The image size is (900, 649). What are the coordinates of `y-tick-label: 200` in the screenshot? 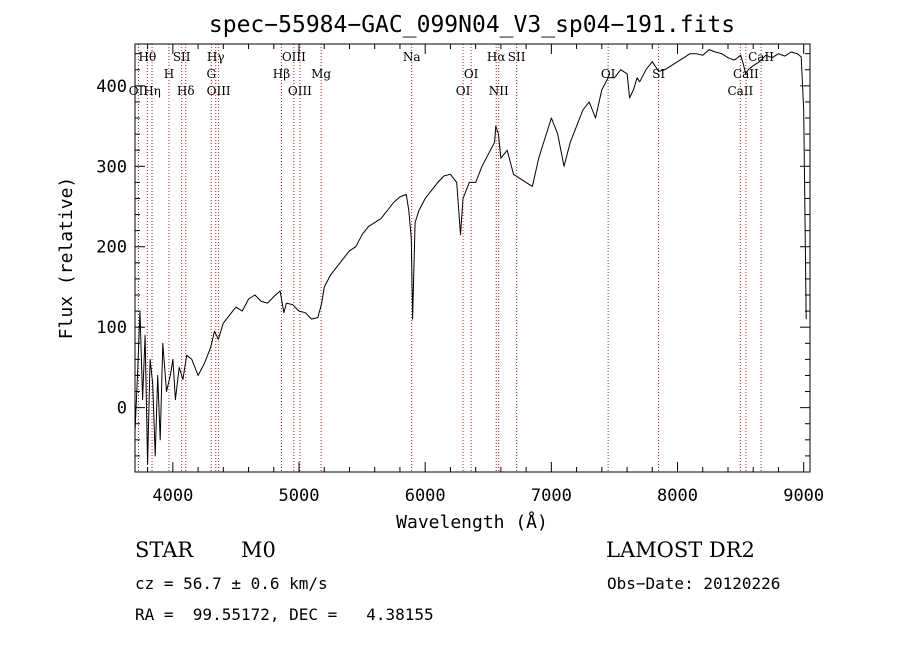 It's located at (111, 248).